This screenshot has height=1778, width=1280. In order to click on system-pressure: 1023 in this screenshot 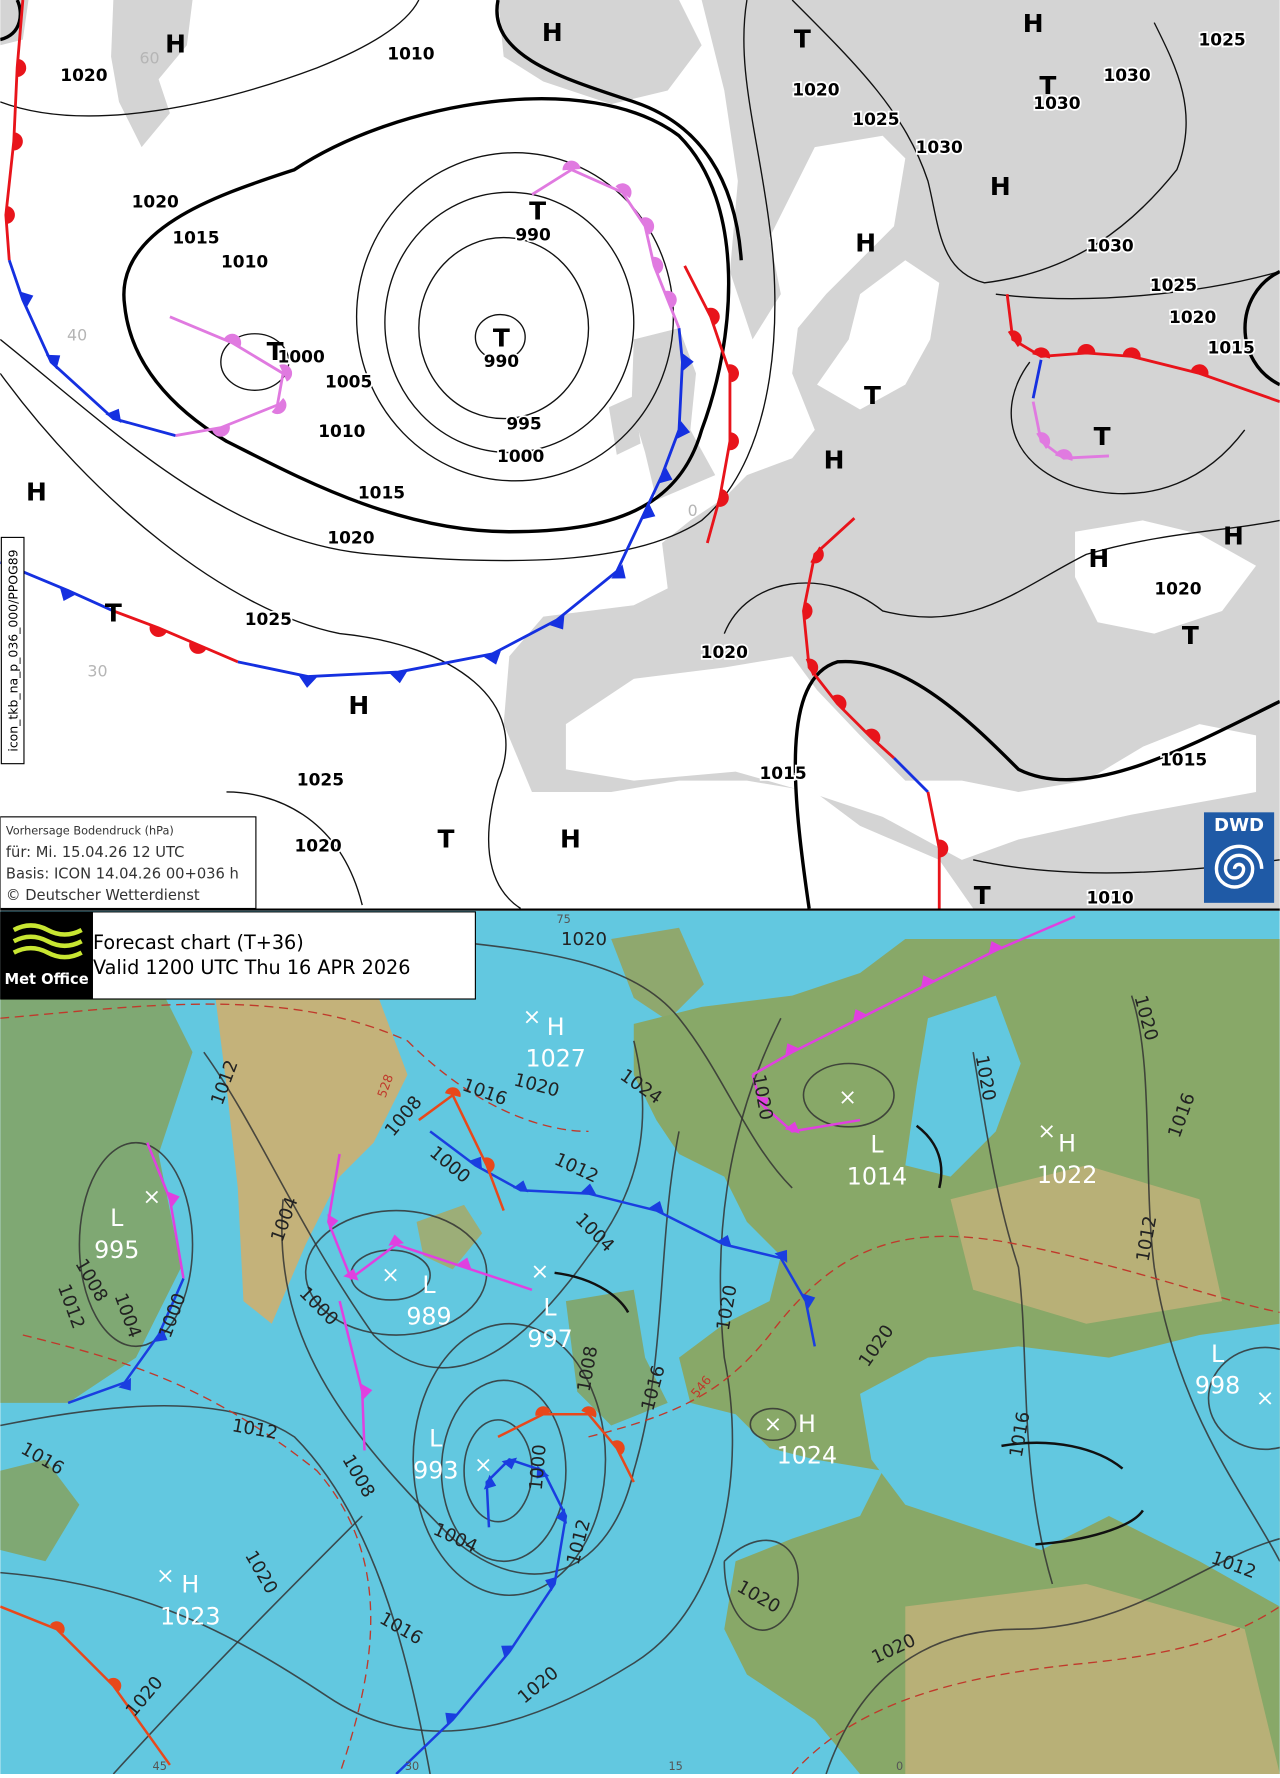, I will do `click(190, 1616)`.